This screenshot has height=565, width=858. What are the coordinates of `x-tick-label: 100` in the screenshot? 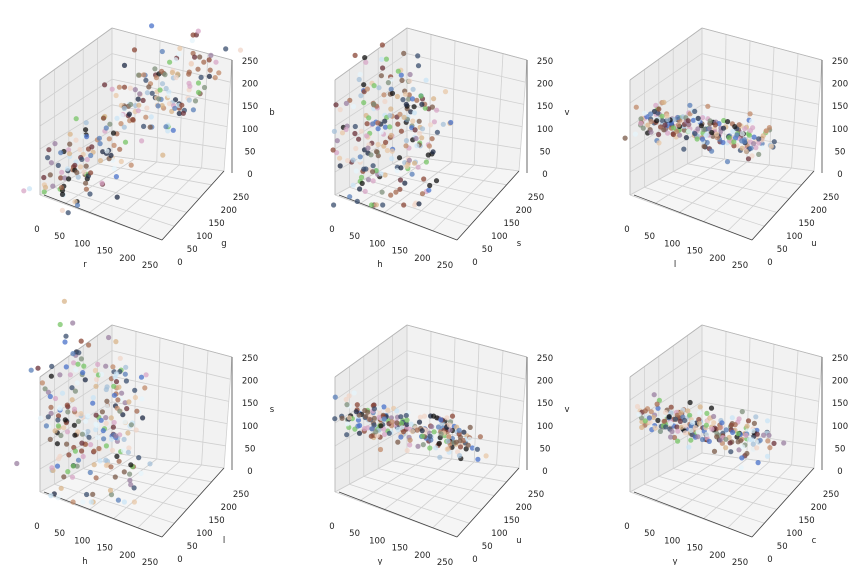 It's located at (82, 541).